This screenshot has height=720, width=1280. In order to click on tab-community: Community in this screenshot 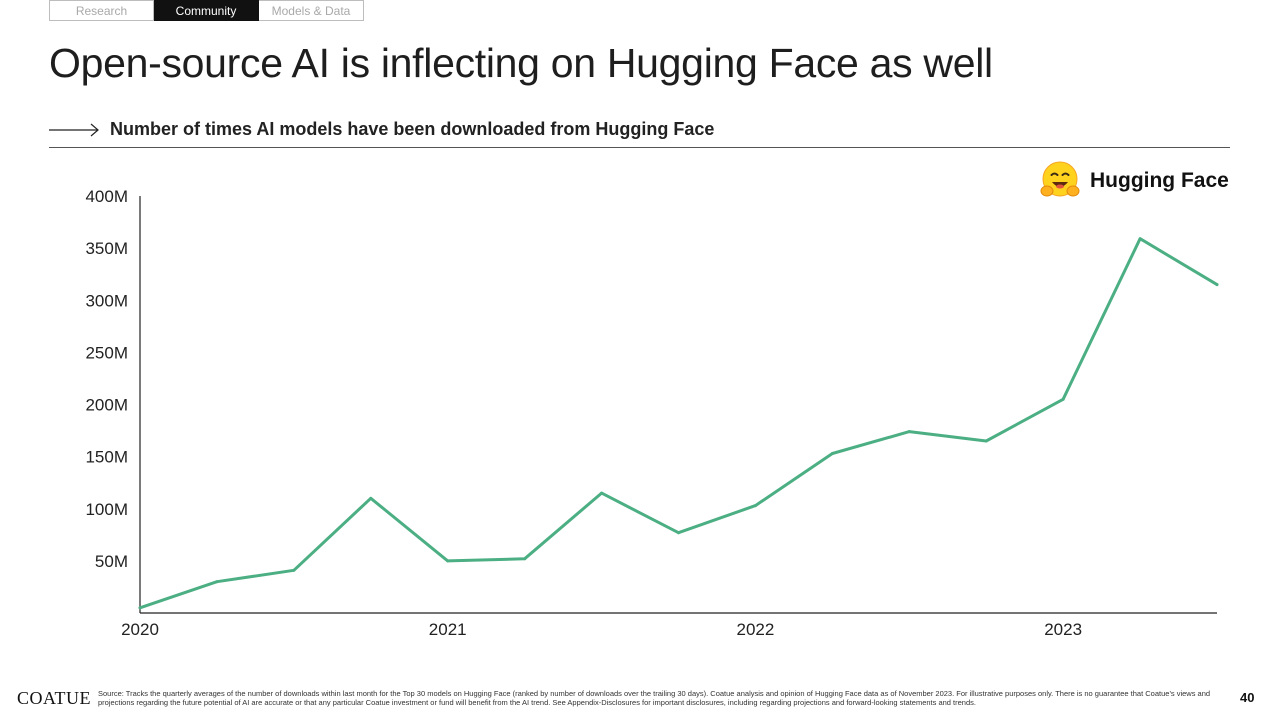, I will do `click(206, 10)`.